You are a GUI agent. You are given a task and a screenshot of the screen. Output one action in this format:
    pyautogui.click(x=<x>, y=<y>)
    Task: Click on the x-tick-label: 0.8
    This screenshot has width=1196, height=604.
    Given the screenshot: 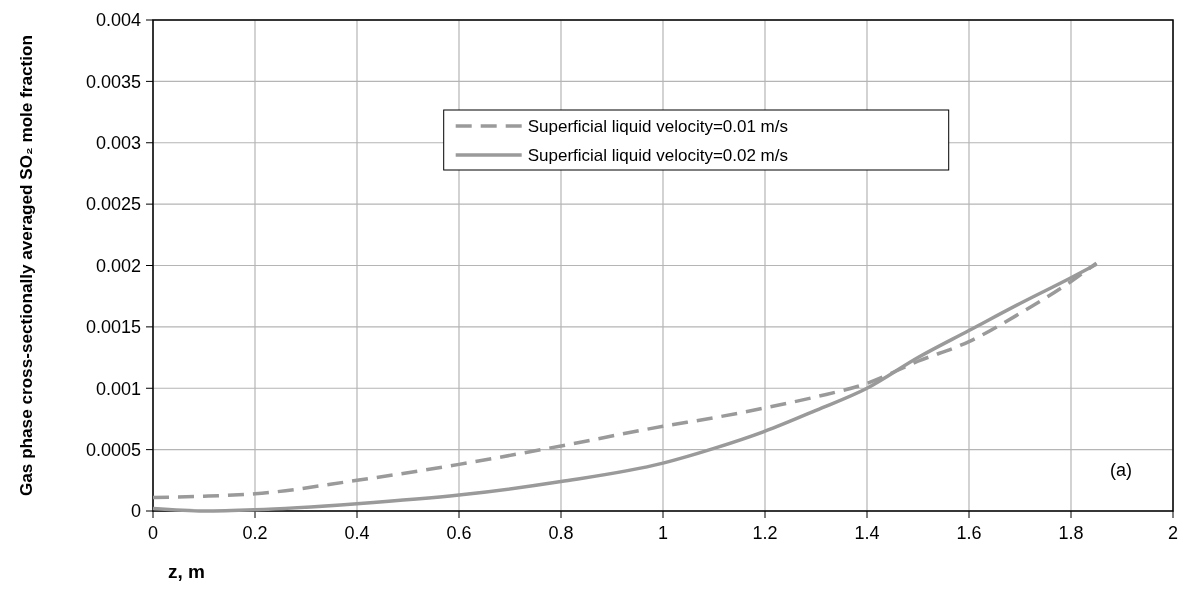 What is the action you would take?
    pyautogui.click(x=561, y=533)
    